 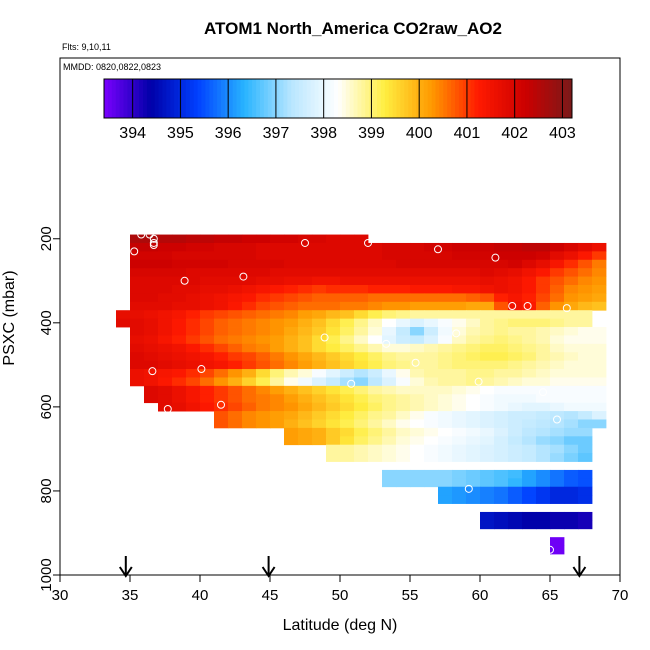 I want to click on colorbar-tick-label: 401, so click(x=467, y=133).